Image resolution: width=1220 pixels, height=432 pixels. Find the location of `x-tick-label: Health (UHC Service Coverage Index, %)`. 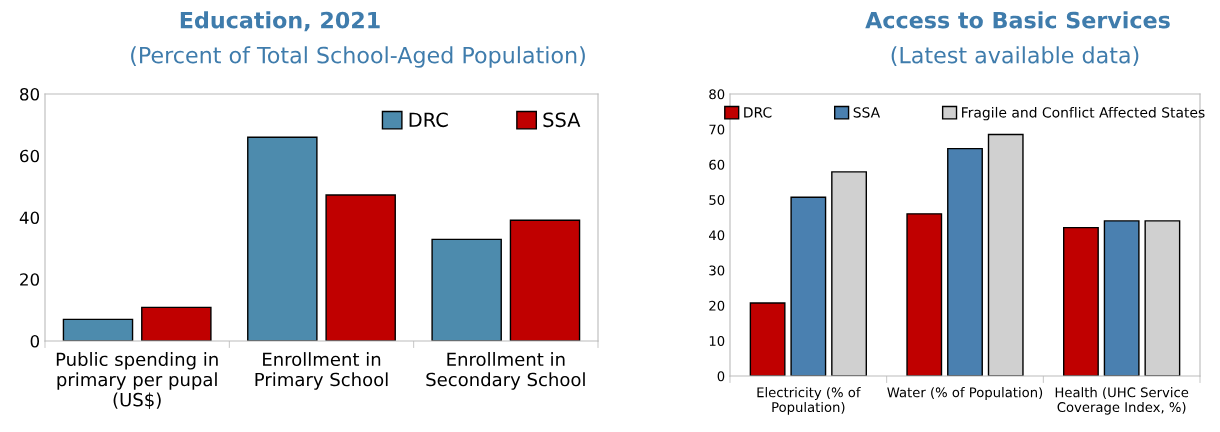

x-tick-label: Health (UHC Service Coverage Index, %) is located at coordinates (1122, 401).